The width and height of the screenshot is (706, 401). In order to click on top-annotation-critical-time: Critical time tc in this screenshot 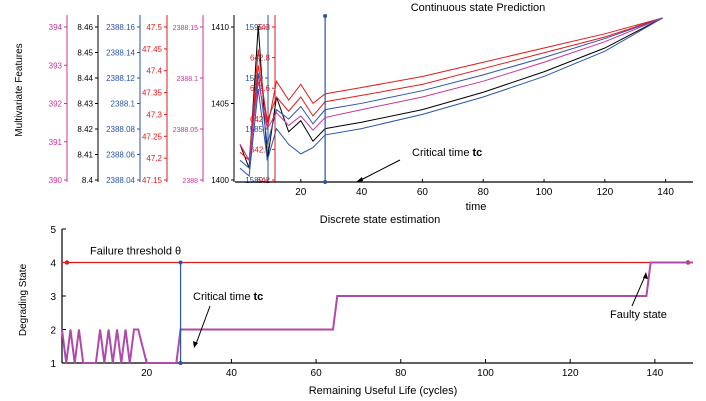, I will do `click(447, 153)`.